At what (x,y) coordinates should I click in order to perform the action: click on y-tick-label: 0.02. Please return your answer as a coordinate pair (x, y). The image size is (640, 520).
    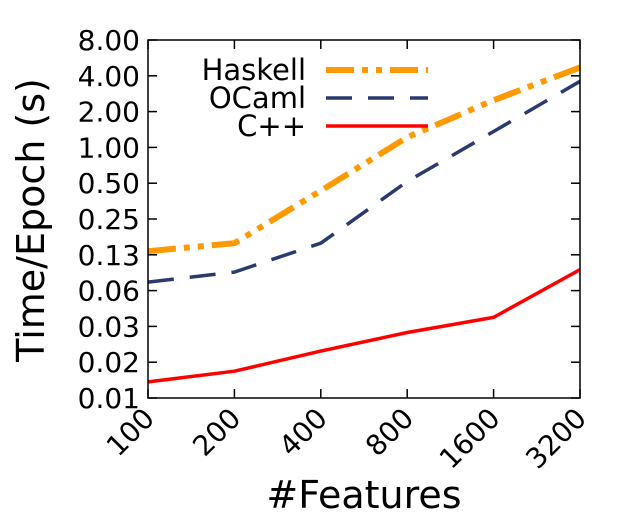
    Looking at the image, I should click on (109, 362).